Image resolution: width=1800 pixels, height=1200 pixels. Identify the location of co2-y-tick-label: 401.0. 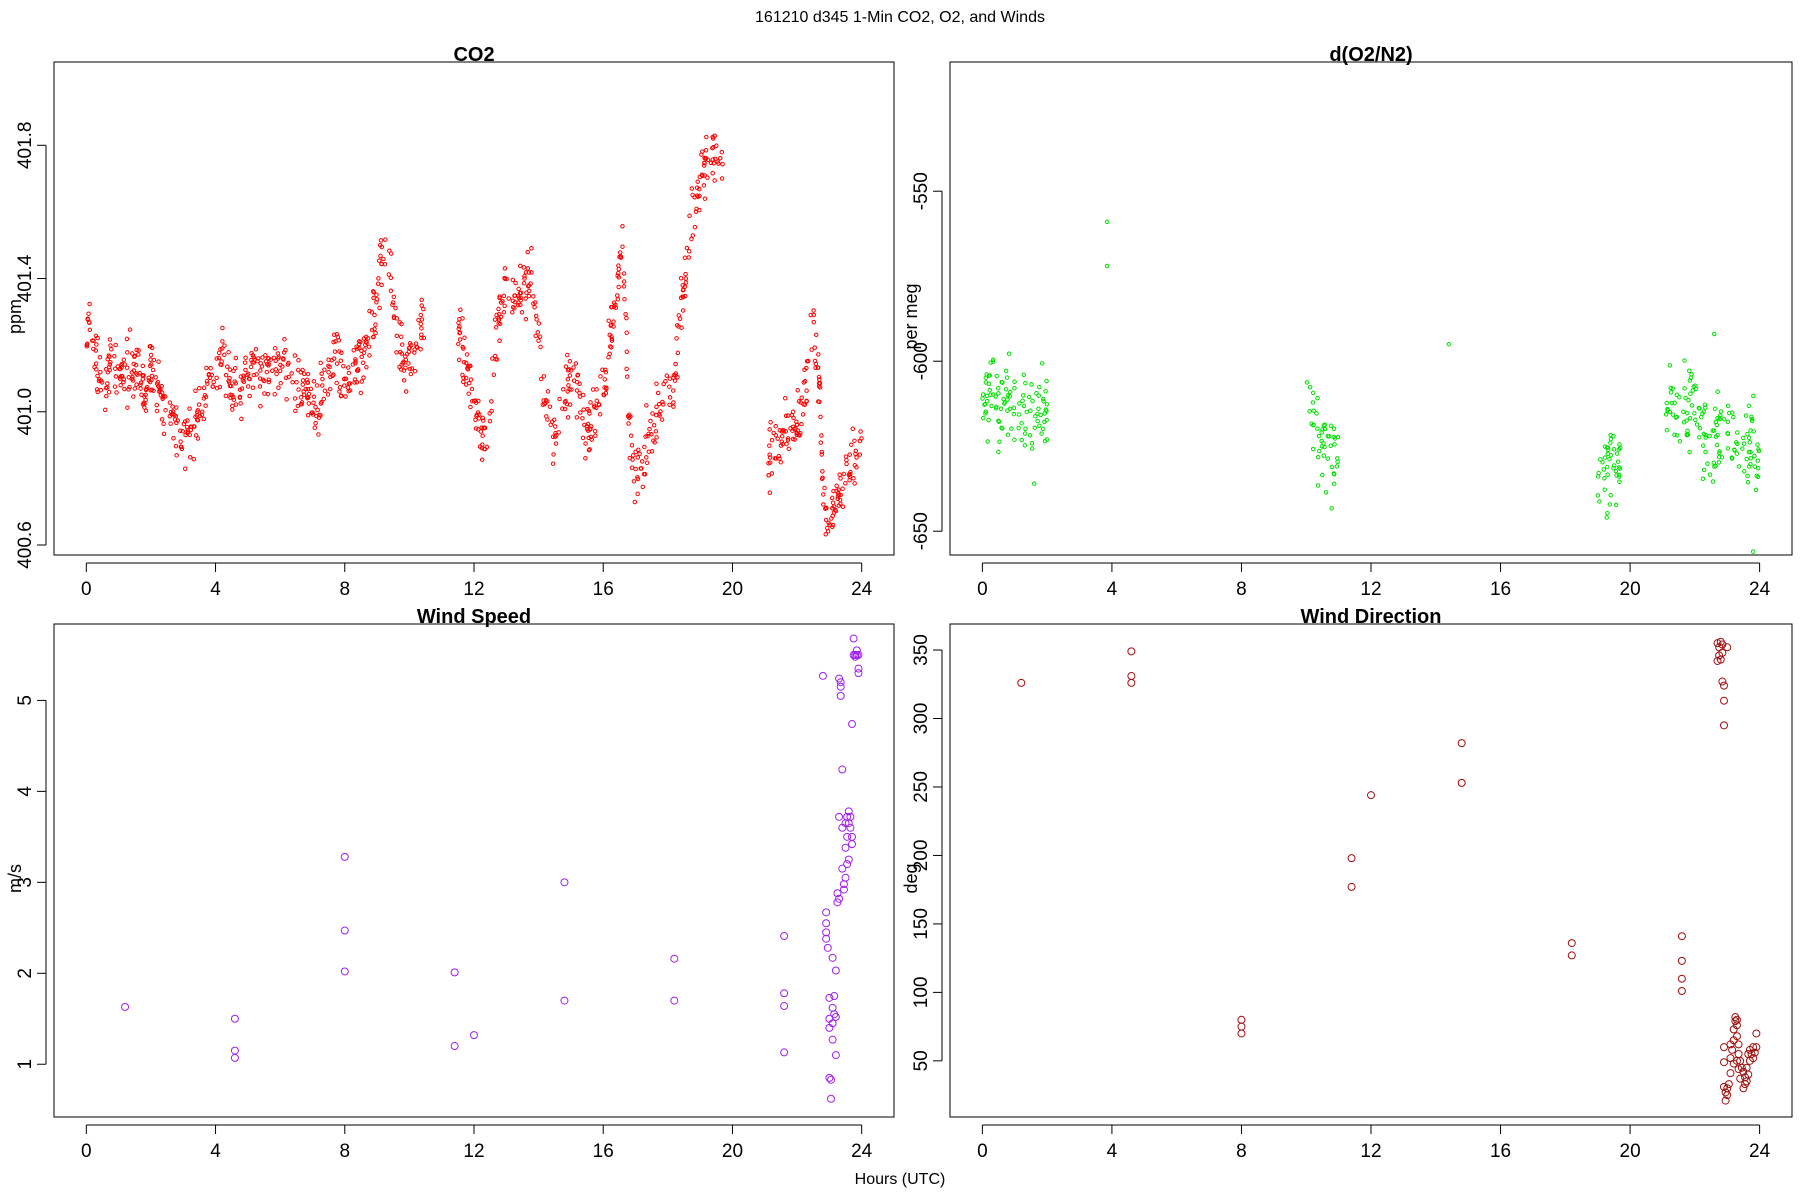
(25, 412).